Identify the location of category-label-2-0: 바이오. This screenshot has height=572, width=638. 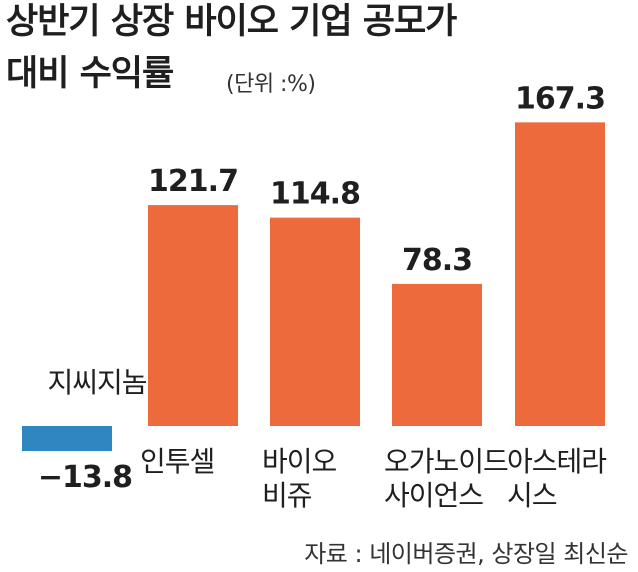
(299, 461).